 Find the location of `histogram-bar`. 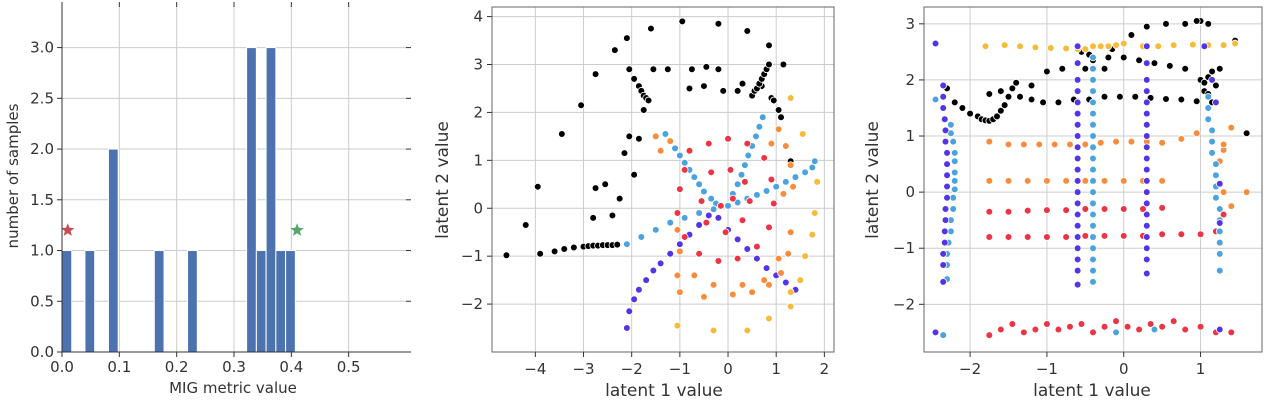

histogram-bar is located at coordinates (271, 200).